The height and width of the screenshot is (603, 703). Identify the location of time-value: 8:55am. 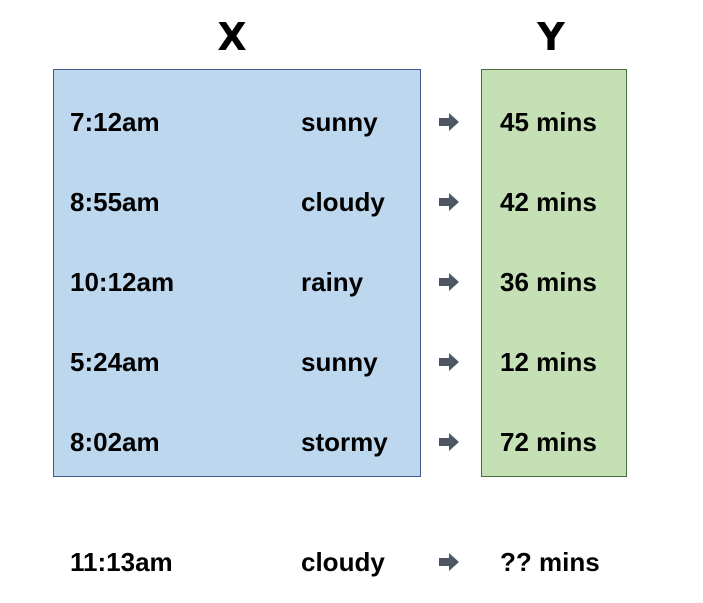
(115, 202).